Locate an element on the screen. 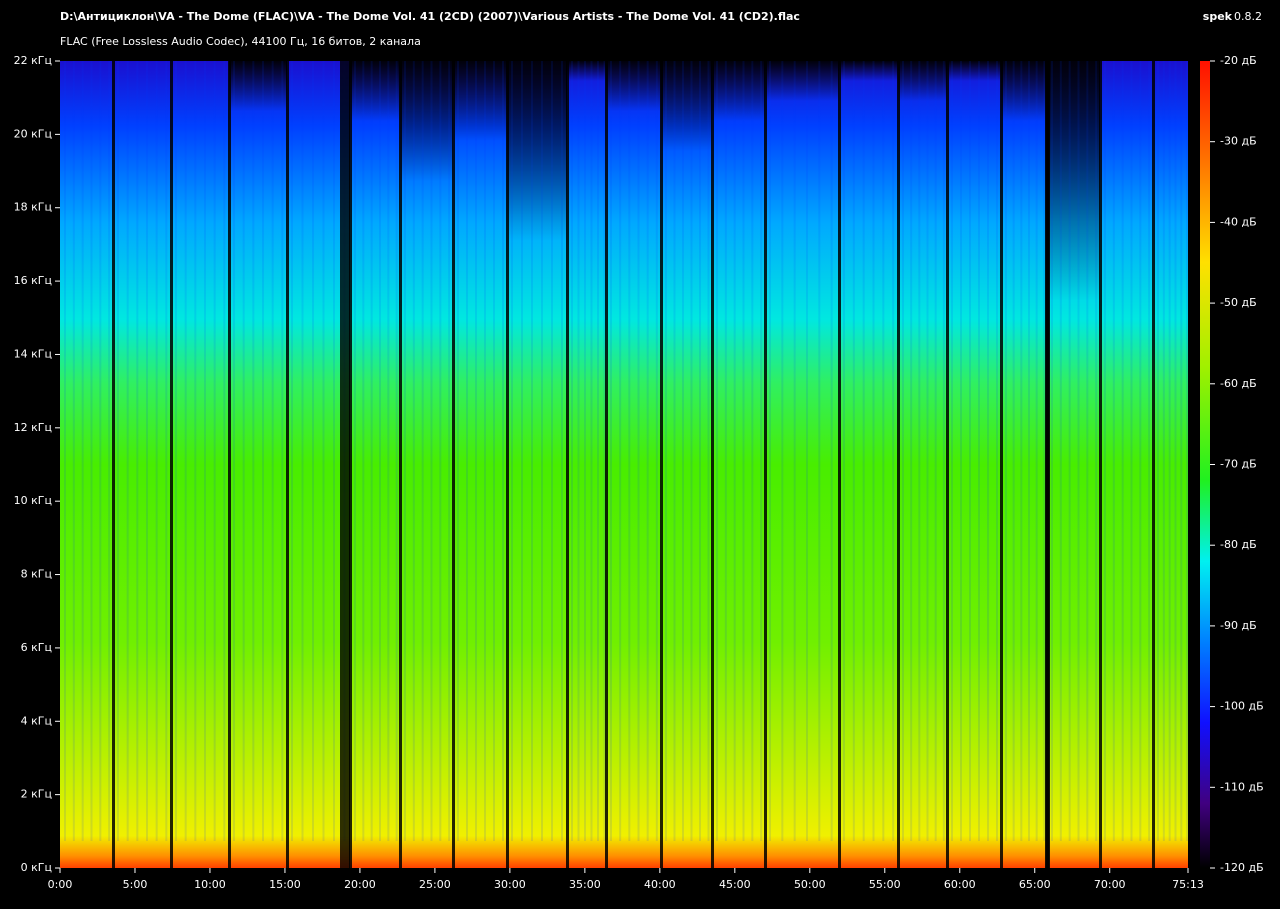 The image size is (1280, 909). app-version: 0.8.2 is located at coordinates (1248, 16).